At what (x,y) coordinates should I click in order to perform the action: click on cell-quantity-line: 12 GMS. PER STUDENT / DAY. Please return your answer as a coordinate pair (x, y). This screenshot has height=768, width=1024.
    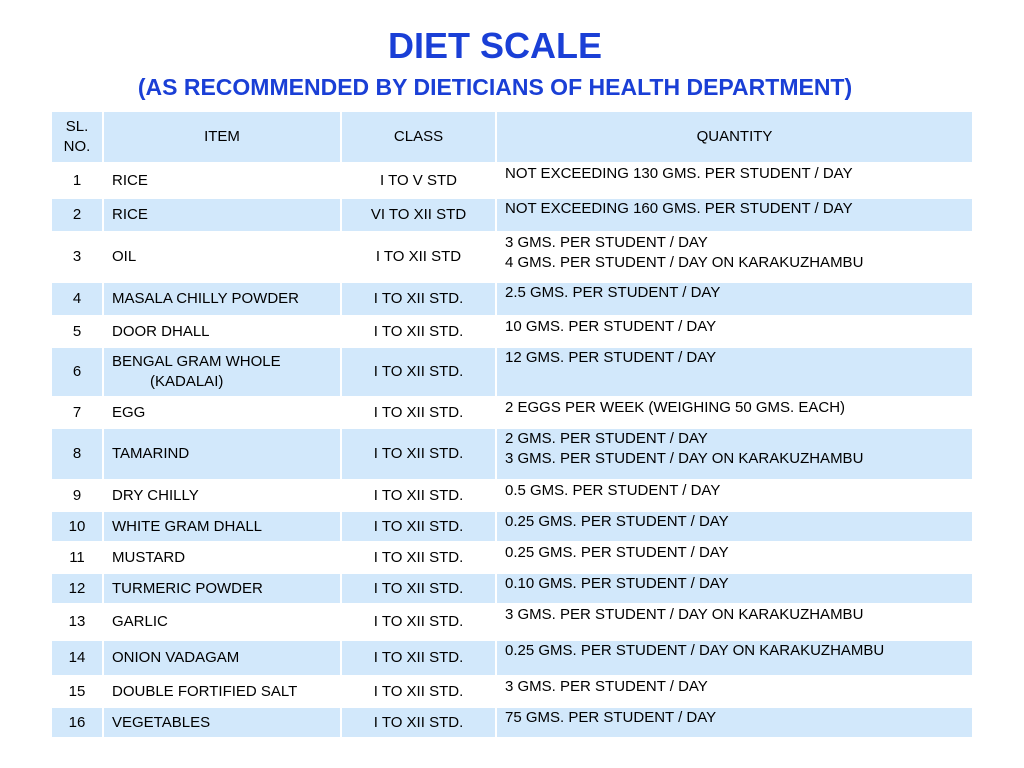
    Looking at the image, I should click on (611, 357).